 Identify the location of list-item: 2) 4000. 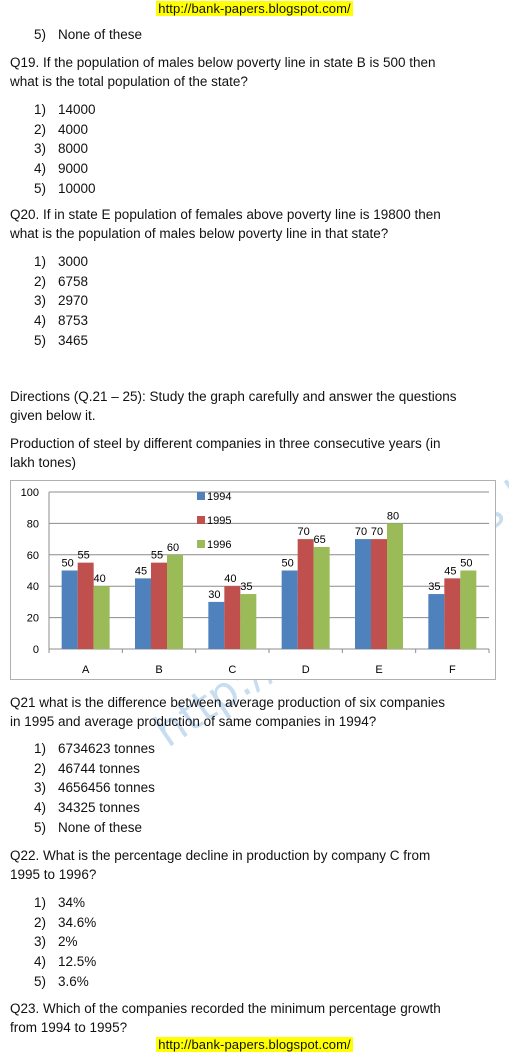
(65, 130).